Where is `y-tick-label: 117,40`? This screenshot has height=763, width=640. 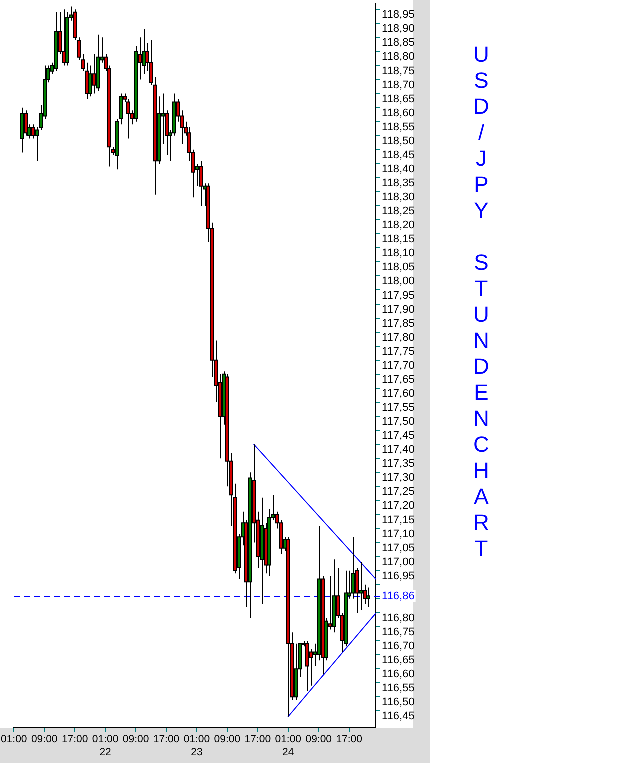
y-tick-label: 117,40 is located at coordinates (398, 450).